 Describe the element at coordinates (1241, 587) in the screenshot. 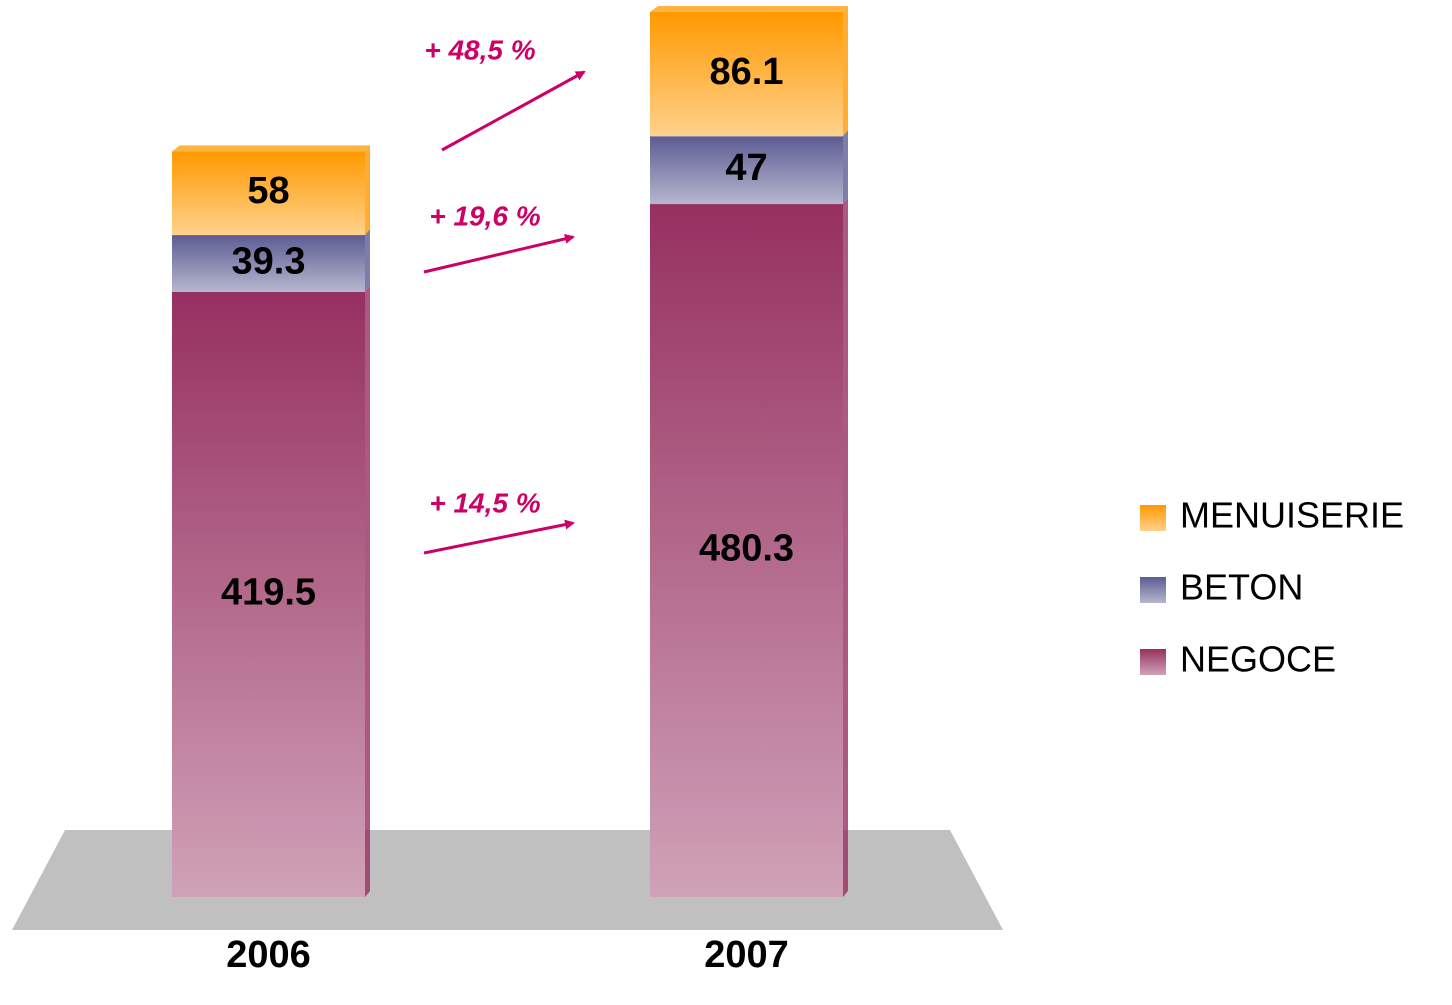

I see `legend-label: BETON` at that location.